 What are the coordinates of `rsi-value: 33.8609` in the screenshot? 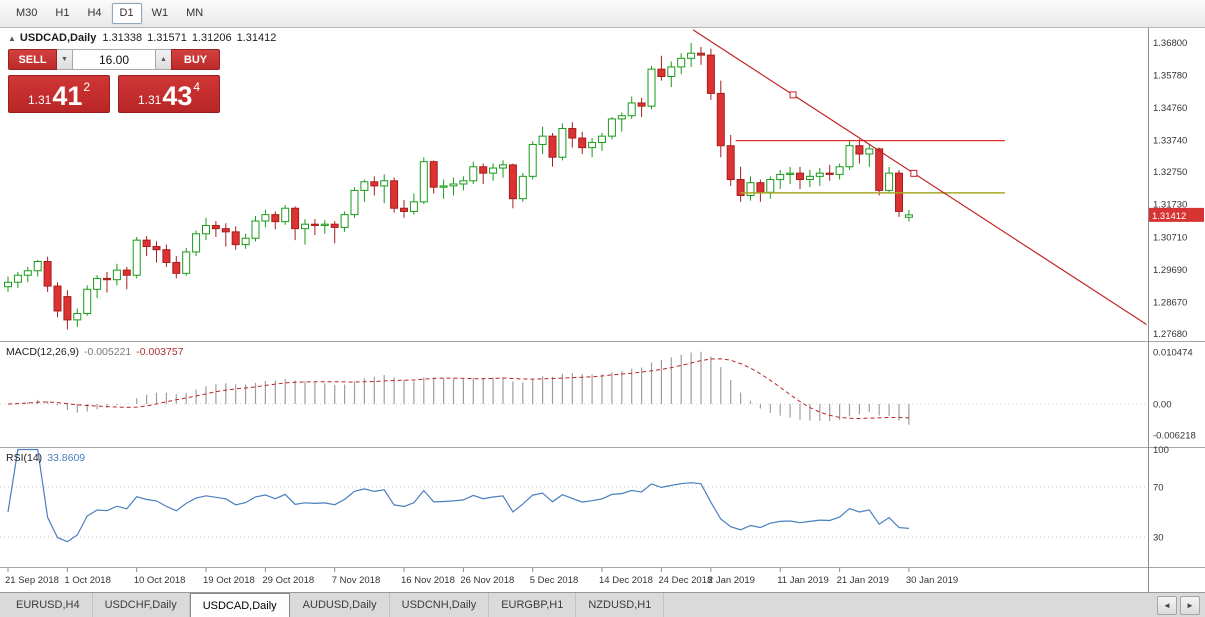 It's located at (66, 458).